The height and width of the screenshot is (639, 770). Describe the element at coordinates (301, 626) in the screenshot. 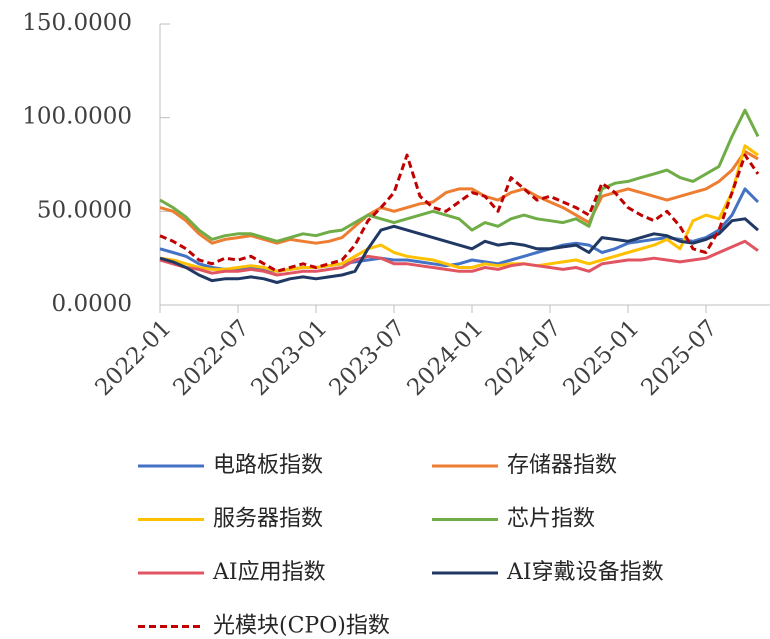

I see `legend-label: 光模块(CPO)指数` at that location.